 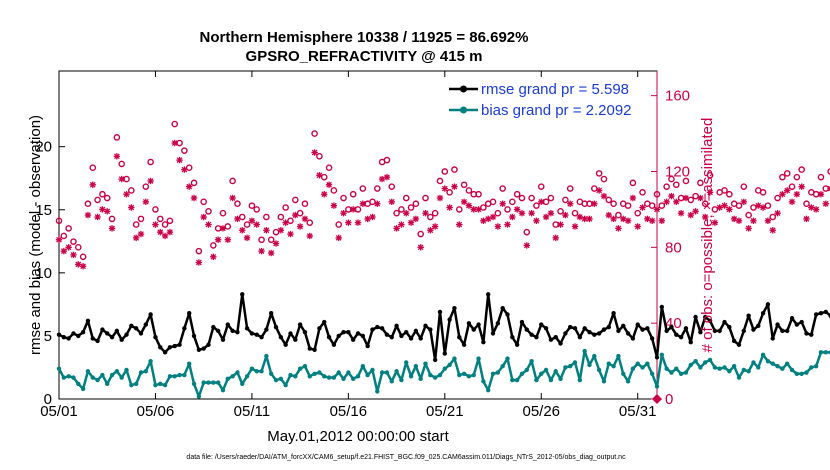 I want to click on y-tick-label-left: 10, so click(x=43, y=273).